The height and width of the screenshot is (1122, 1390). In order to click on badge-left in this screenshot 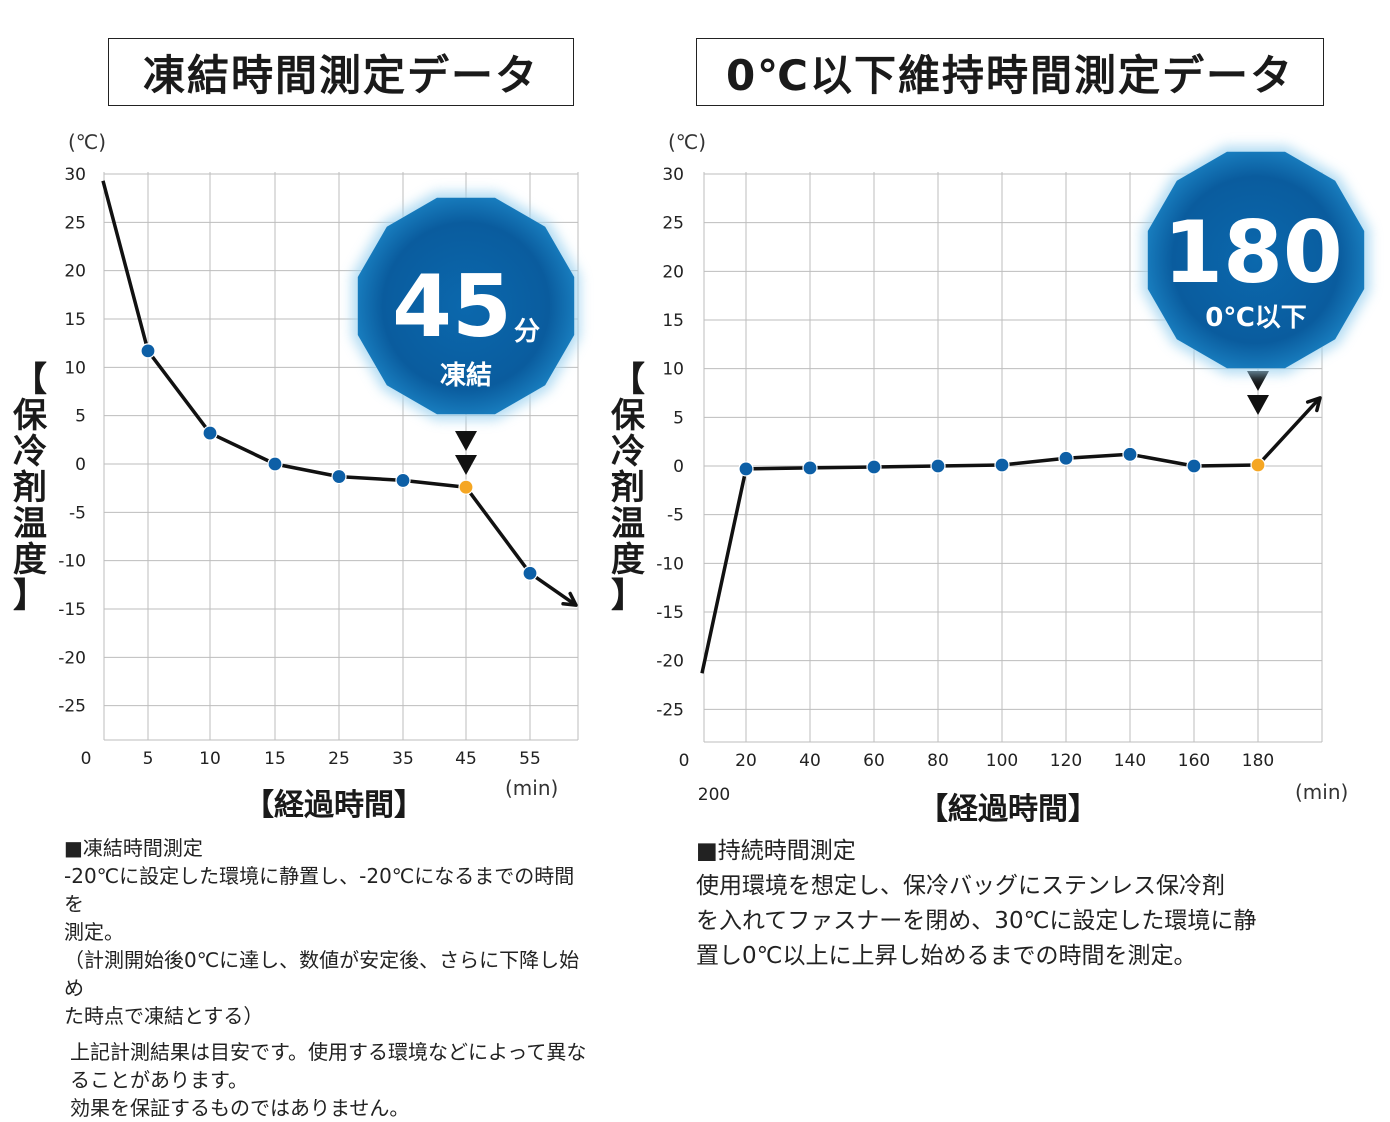, I will do `click(466, 306)`.